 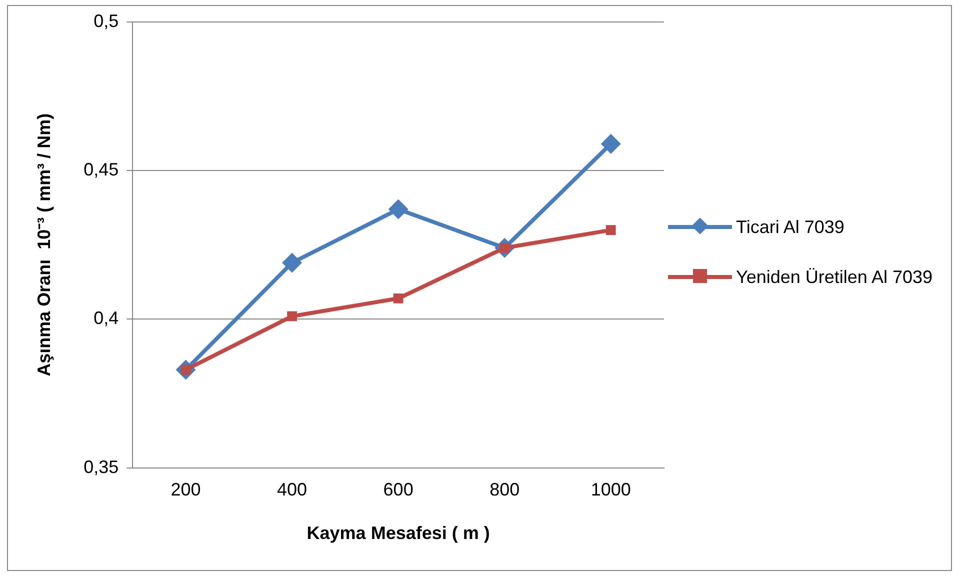 What do you see at coordinates (106, 20) in the screenshot?
I see `y-tick-label: 0,5` at bounding box center [106, 20].